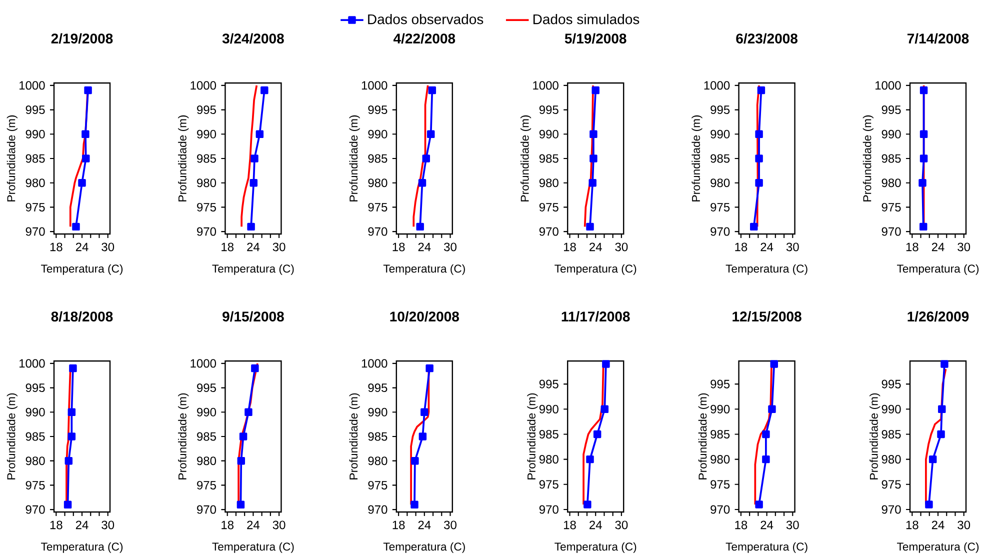 The height and width of the screenshot is (559, 982). What do you see at coordinates (253, 38) in the screenshot?
I see `chart-title: 3/24/2008` at bounding box center [253, 38].